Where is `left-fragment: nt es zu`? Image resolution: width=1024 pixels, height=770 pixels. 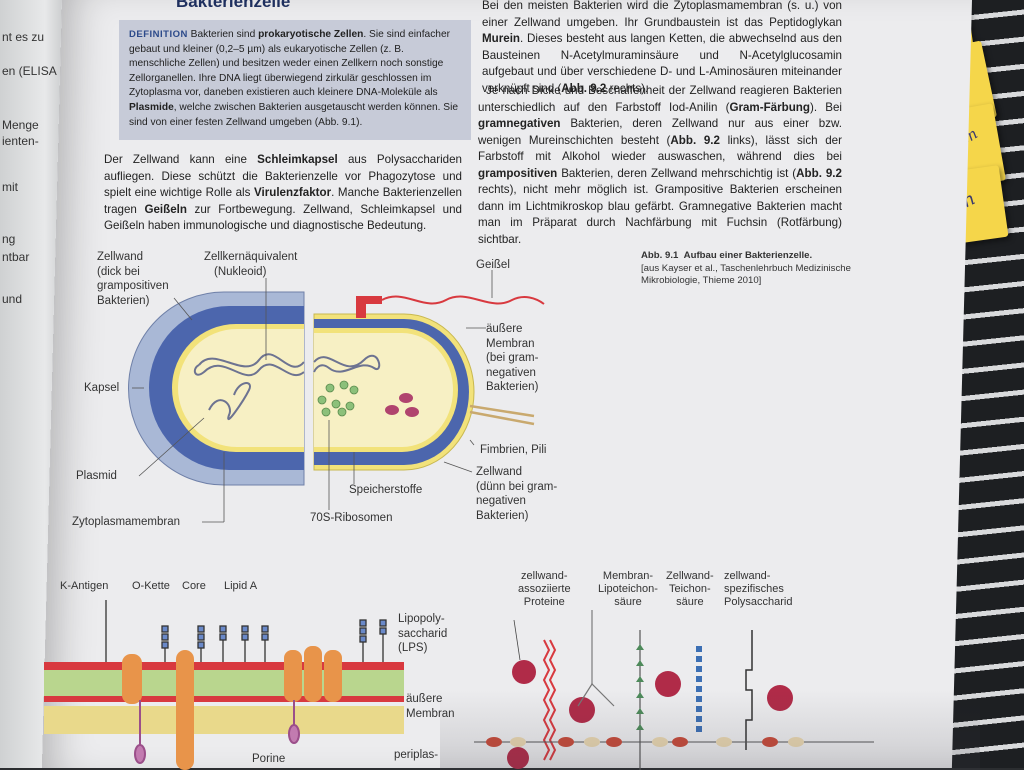 left-fragment: nt es zu is located at coordinates (23, 37).